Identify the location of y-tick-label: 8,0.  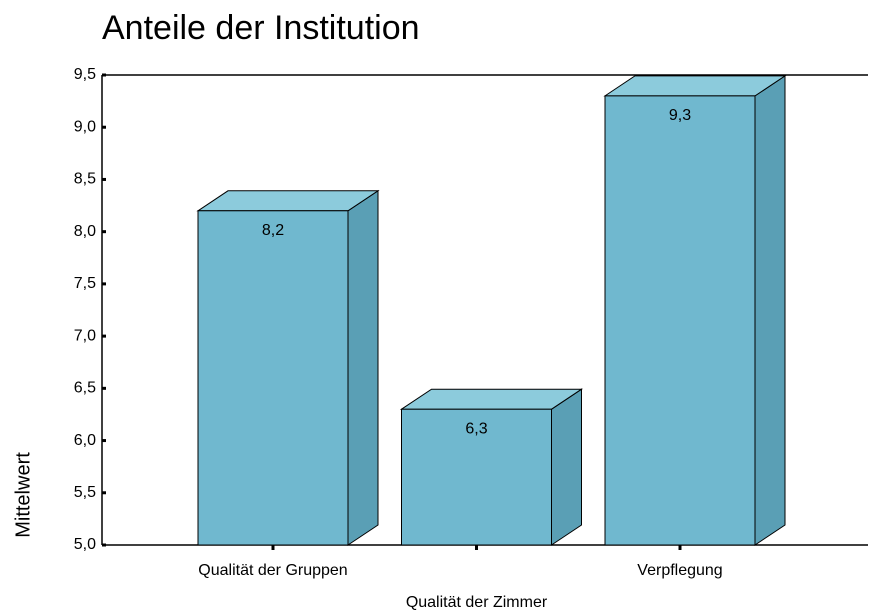
(85, 231).